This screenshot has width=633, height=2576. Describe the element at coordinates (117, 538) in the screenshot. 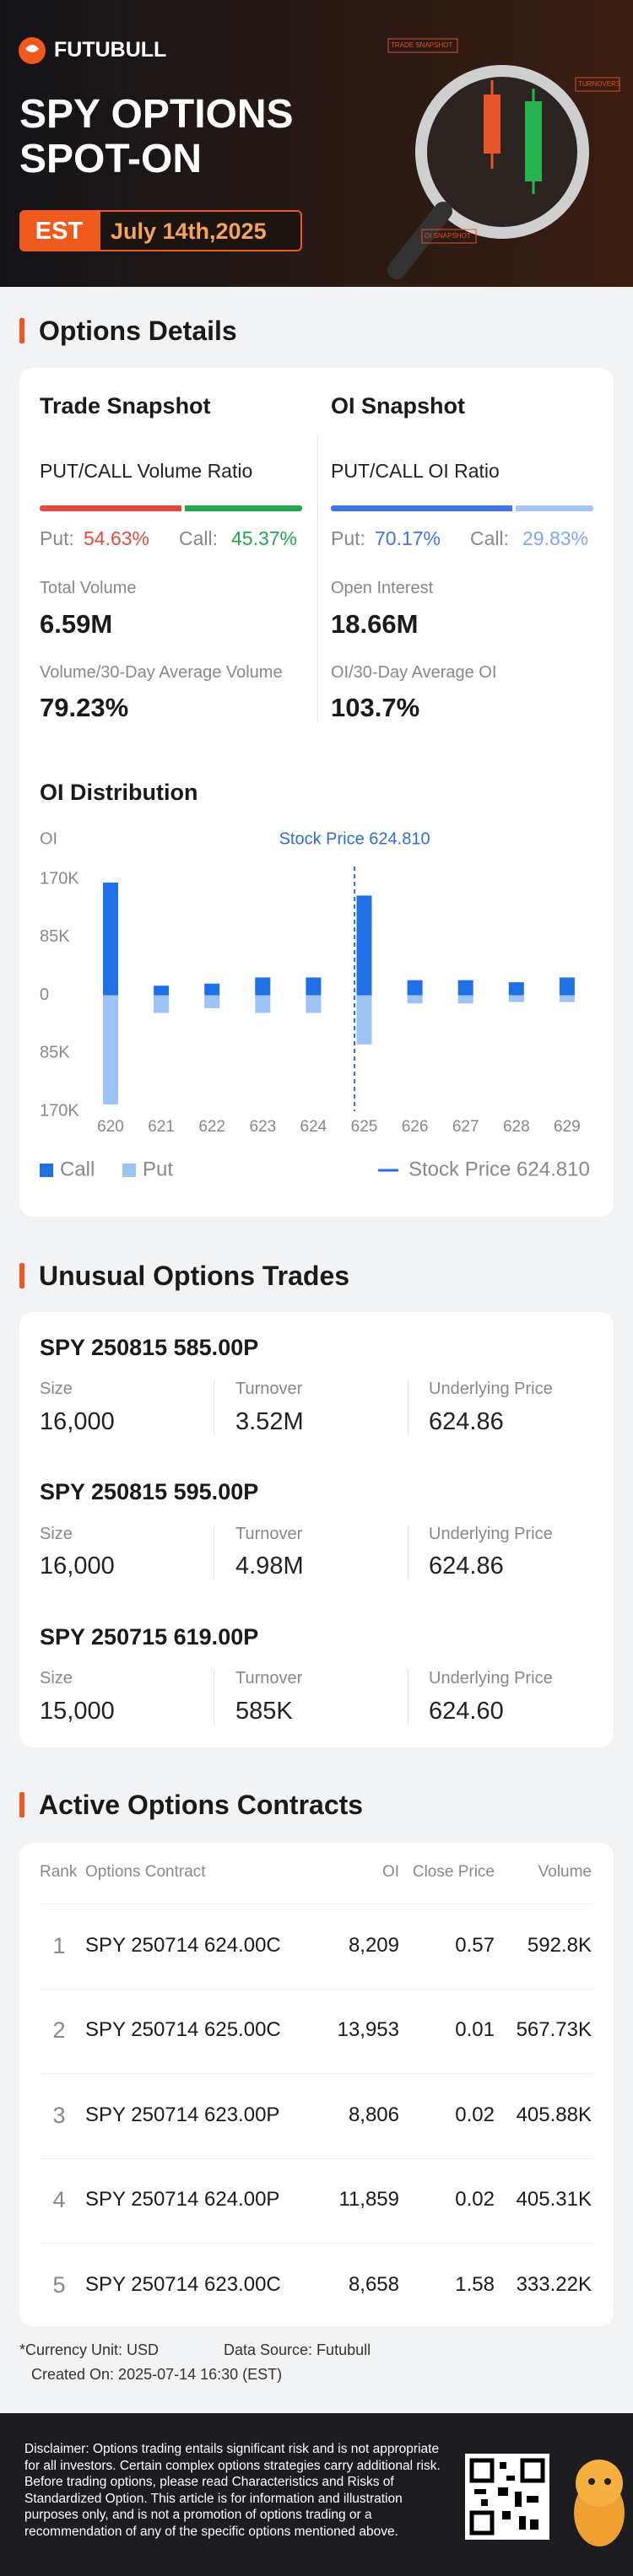

I see `ratio-value: 54.63%` at that location.